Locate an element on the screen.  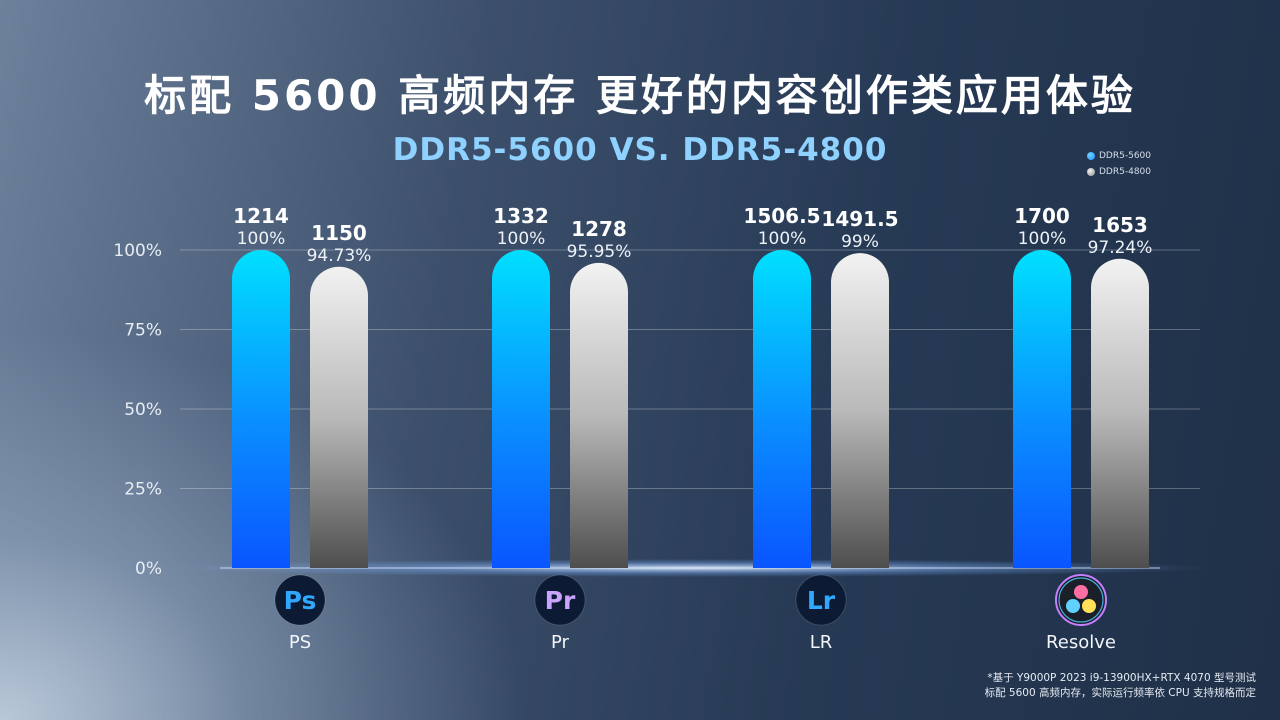
bar-ddr5-4800-ps is located at coordinates (339, 417).